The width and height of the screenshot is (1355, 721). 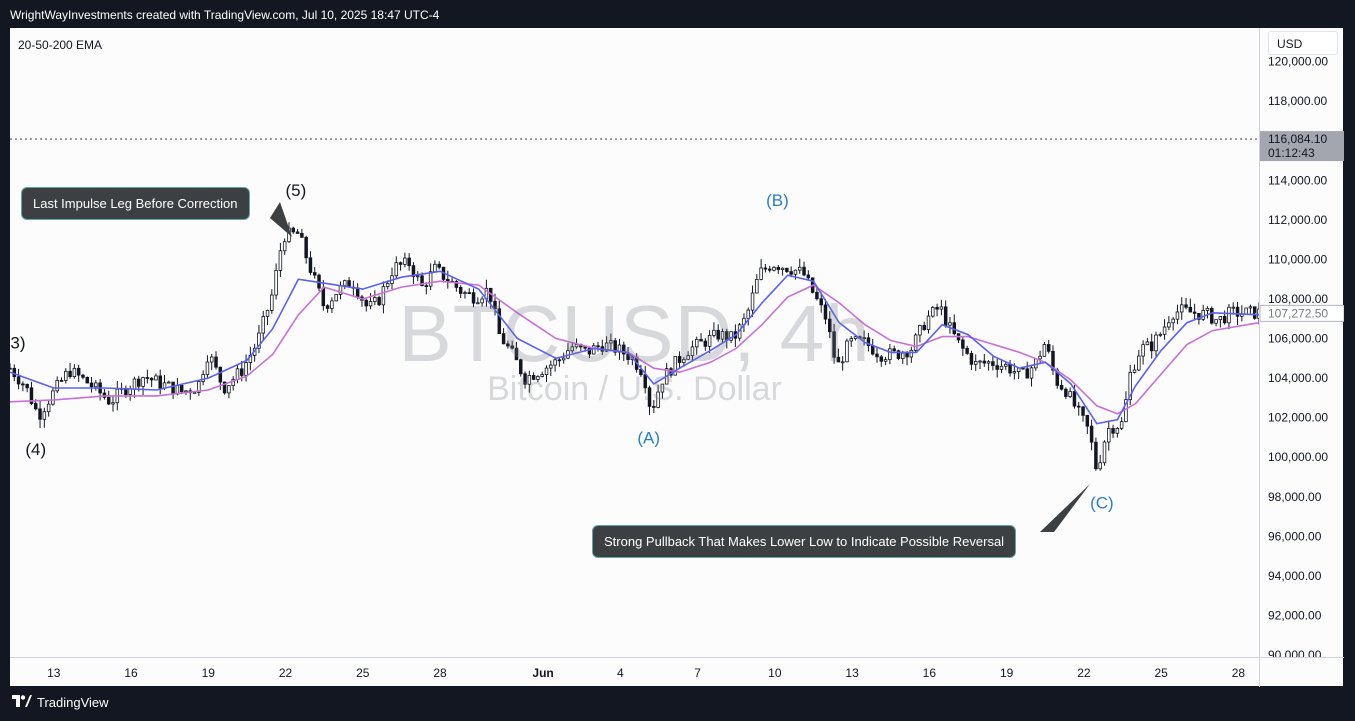 I want to click on price-tick-label: 118,000.00, so click(x=1297, y=101).